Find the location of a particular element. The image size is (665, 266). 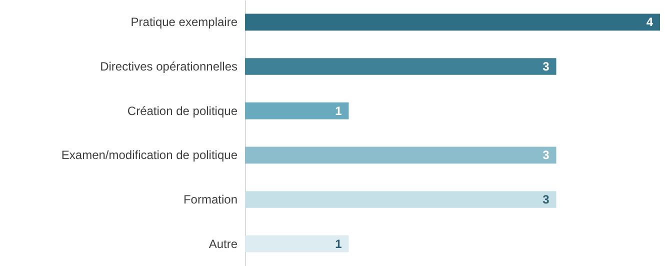

y-tick-label: Autre is located at coordinates (223, 243).